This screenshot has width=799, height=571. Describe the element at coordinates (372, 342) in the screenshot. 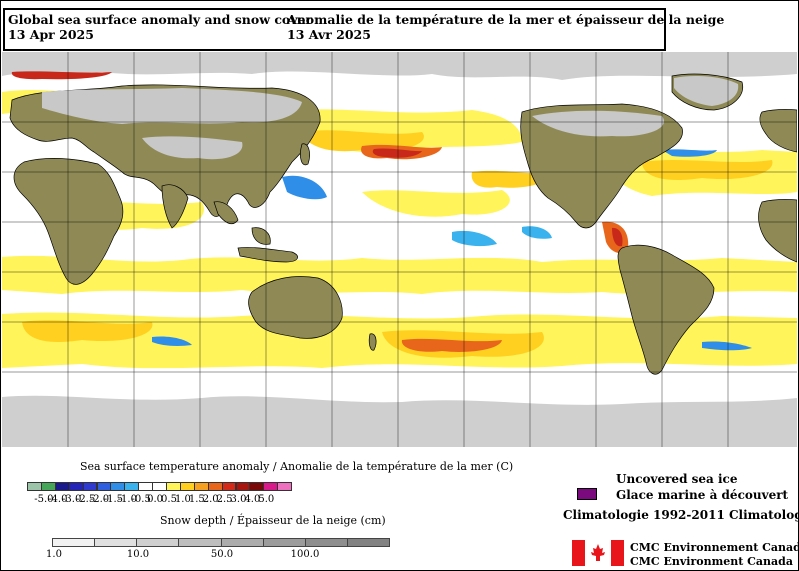

I see `landmass-new-zealand` at that location.